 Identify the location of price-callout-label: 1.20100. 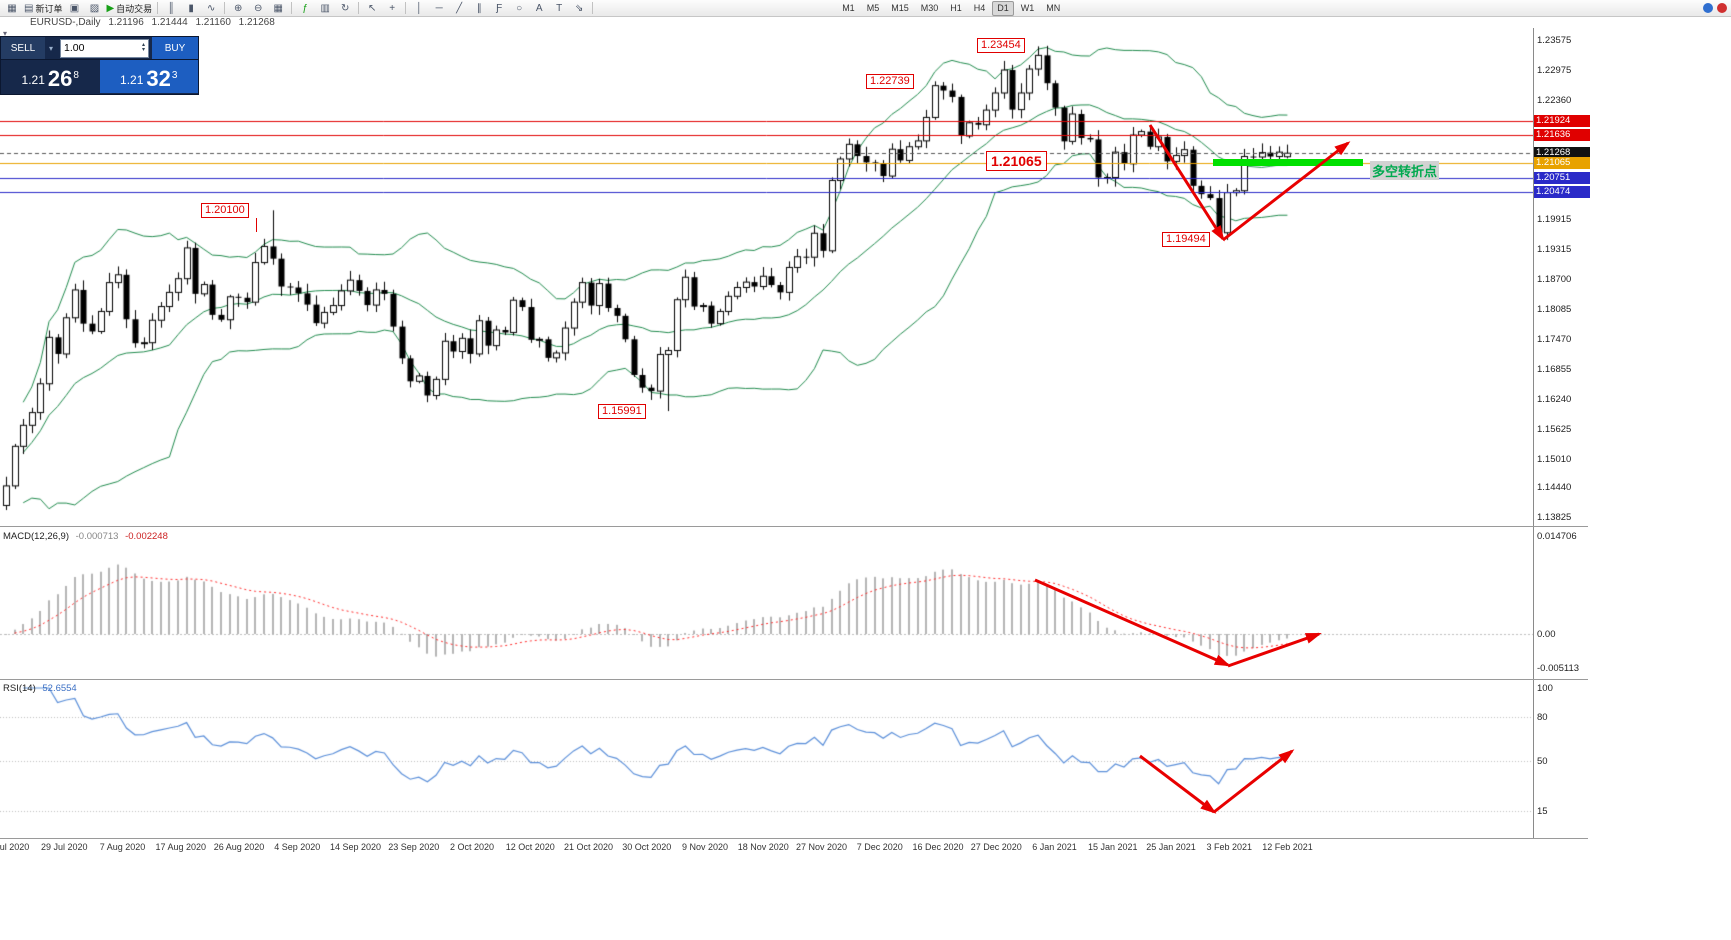
(225, 210).